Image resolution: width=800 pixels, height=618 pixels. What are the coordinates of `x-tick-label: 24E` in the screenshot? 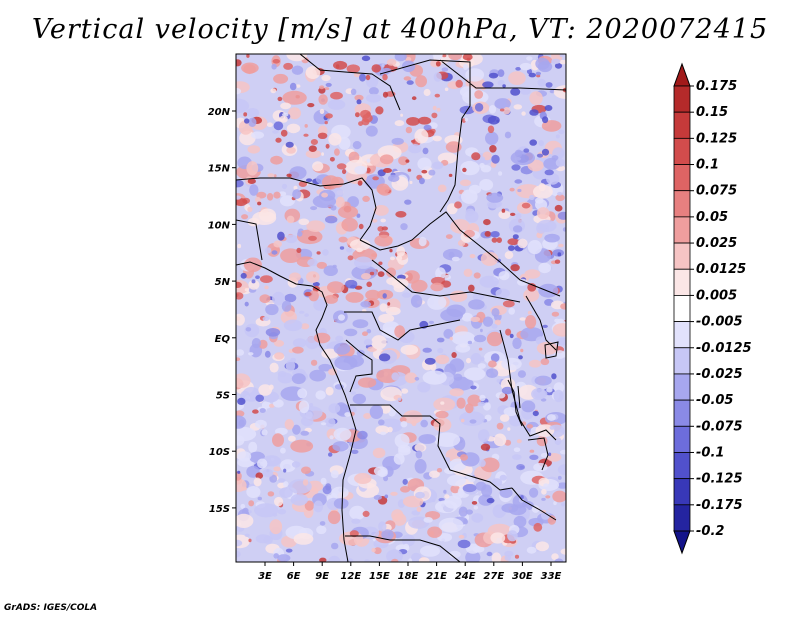 It's located at (465, 576).